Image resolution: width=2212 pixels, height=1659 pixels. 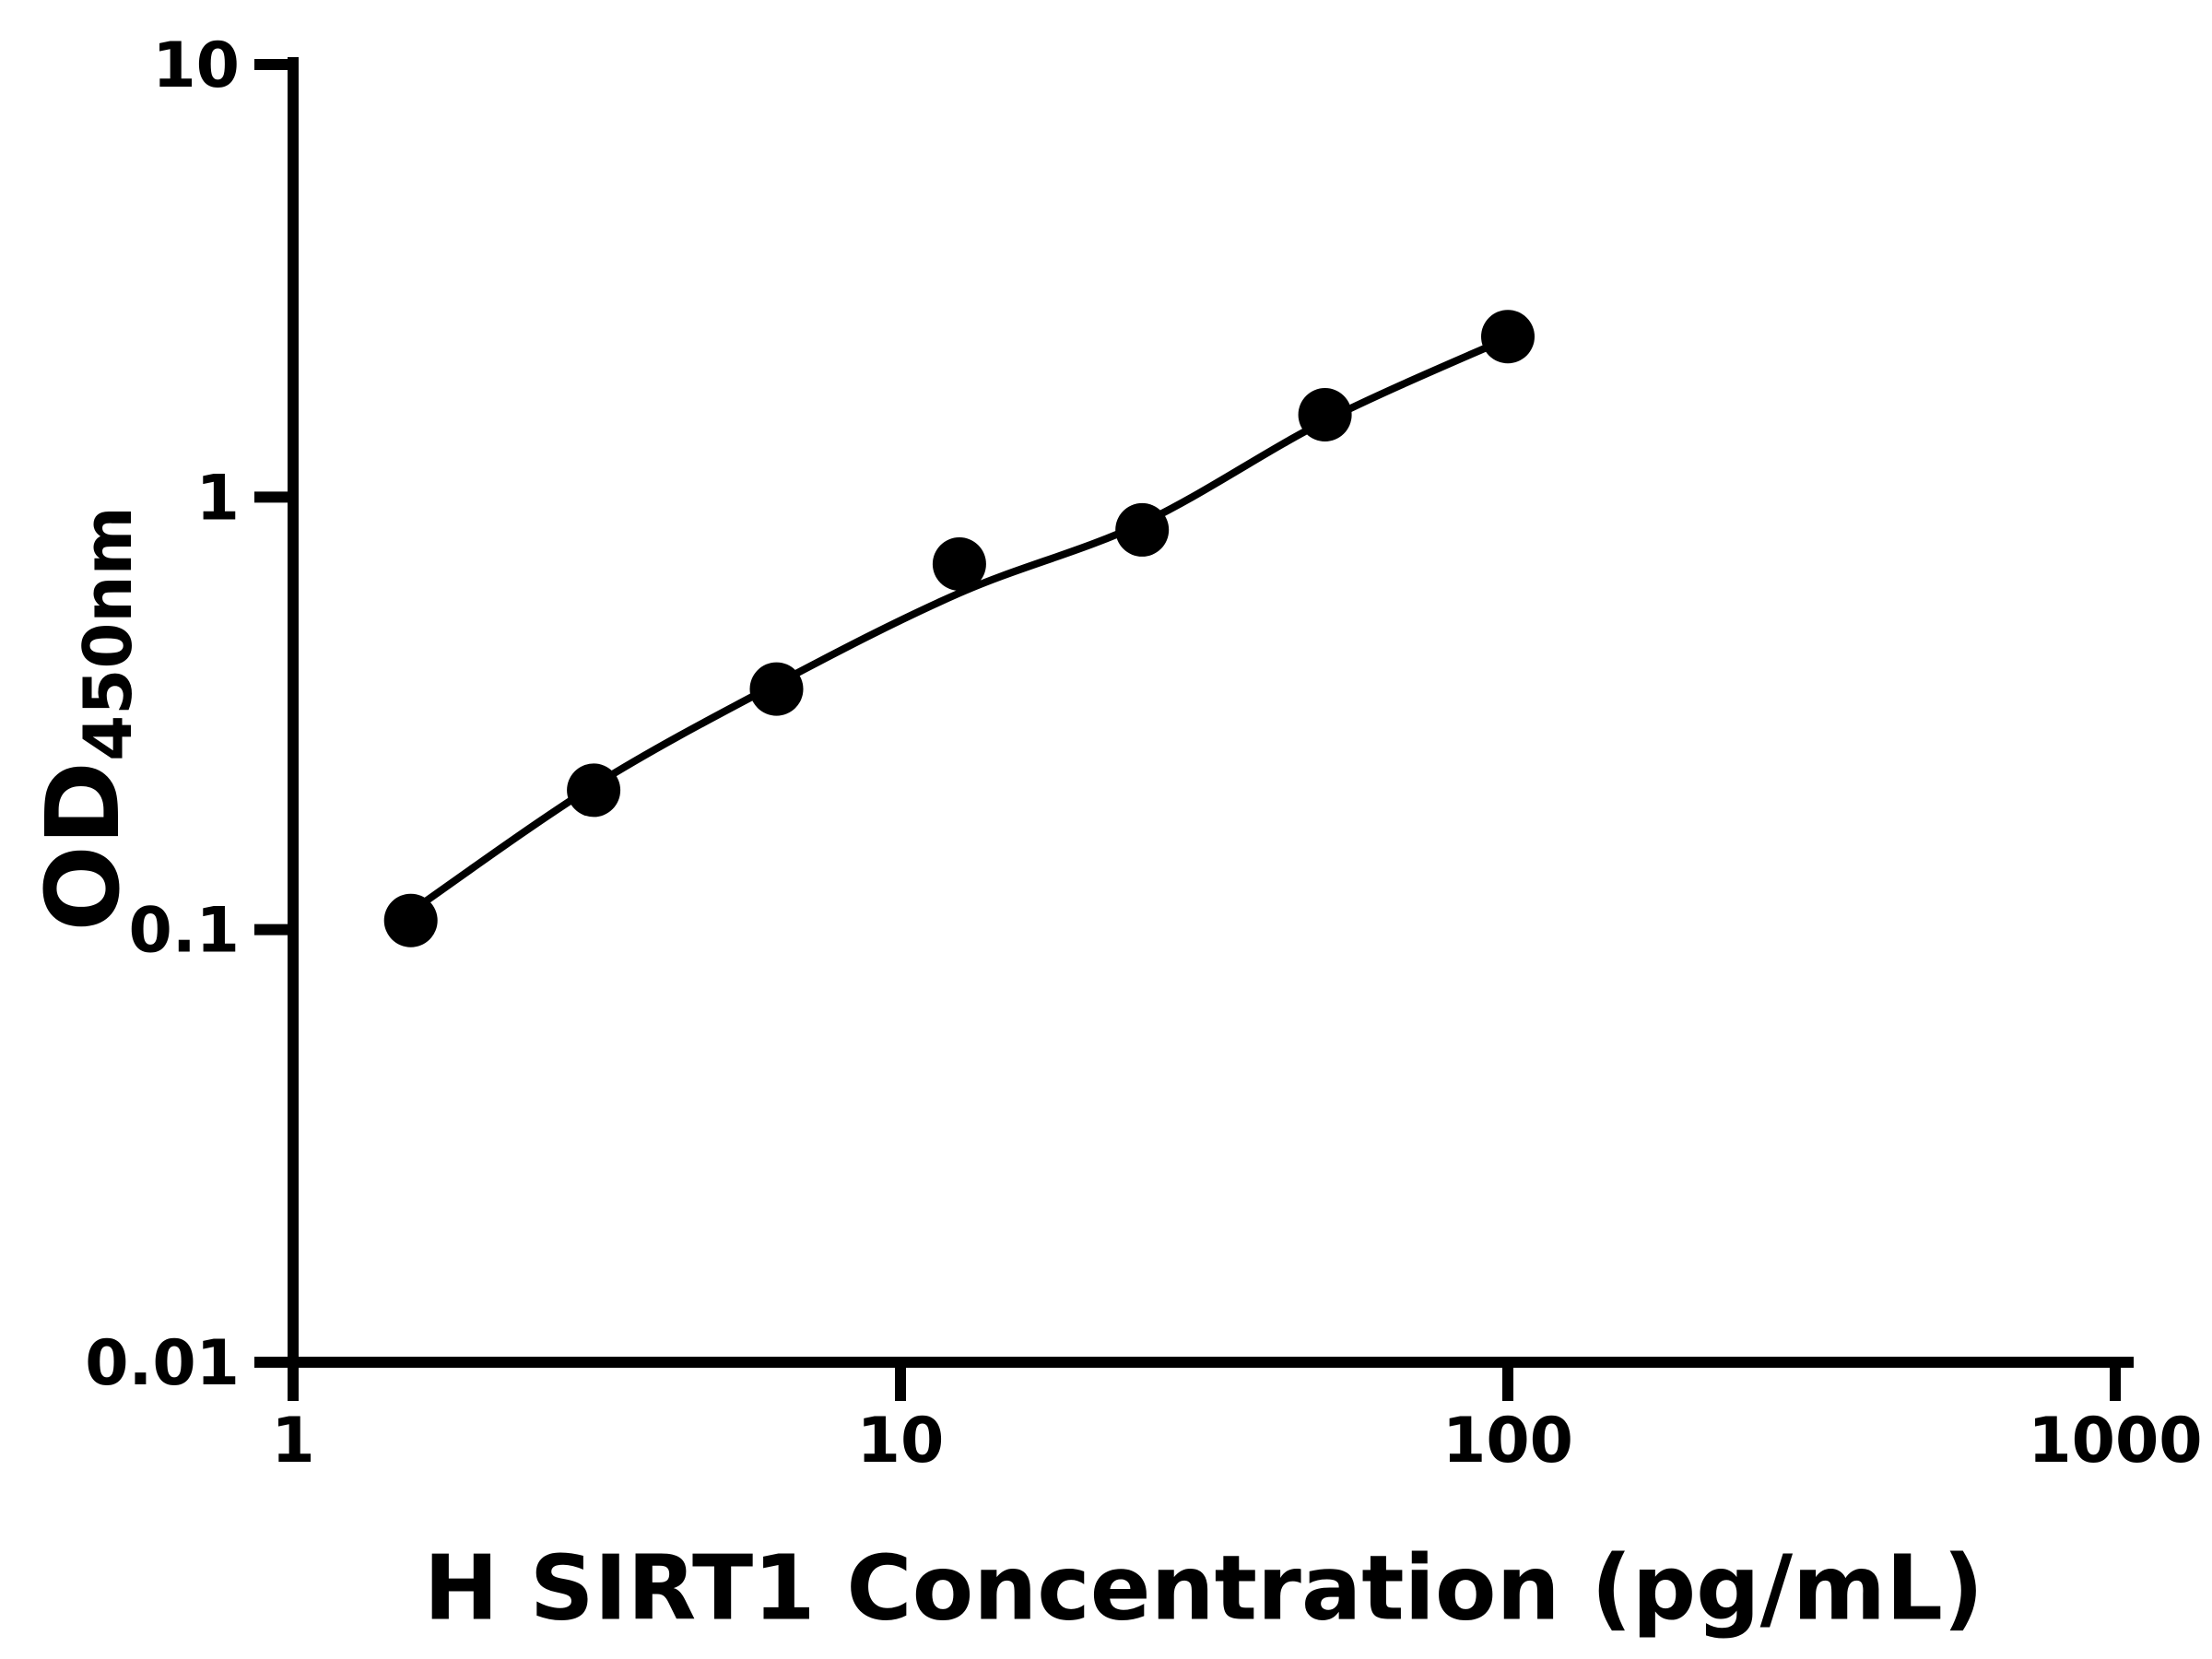 I want to click on y-tick-label: 10, so click(x=196, y=65).